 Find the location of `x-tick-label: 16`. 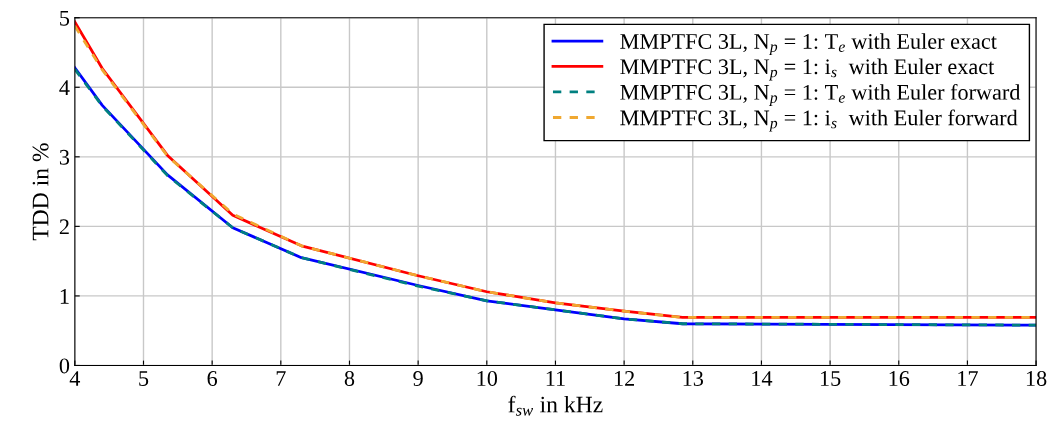

x-tick-label: 16 is located at coordinates (899, 378).